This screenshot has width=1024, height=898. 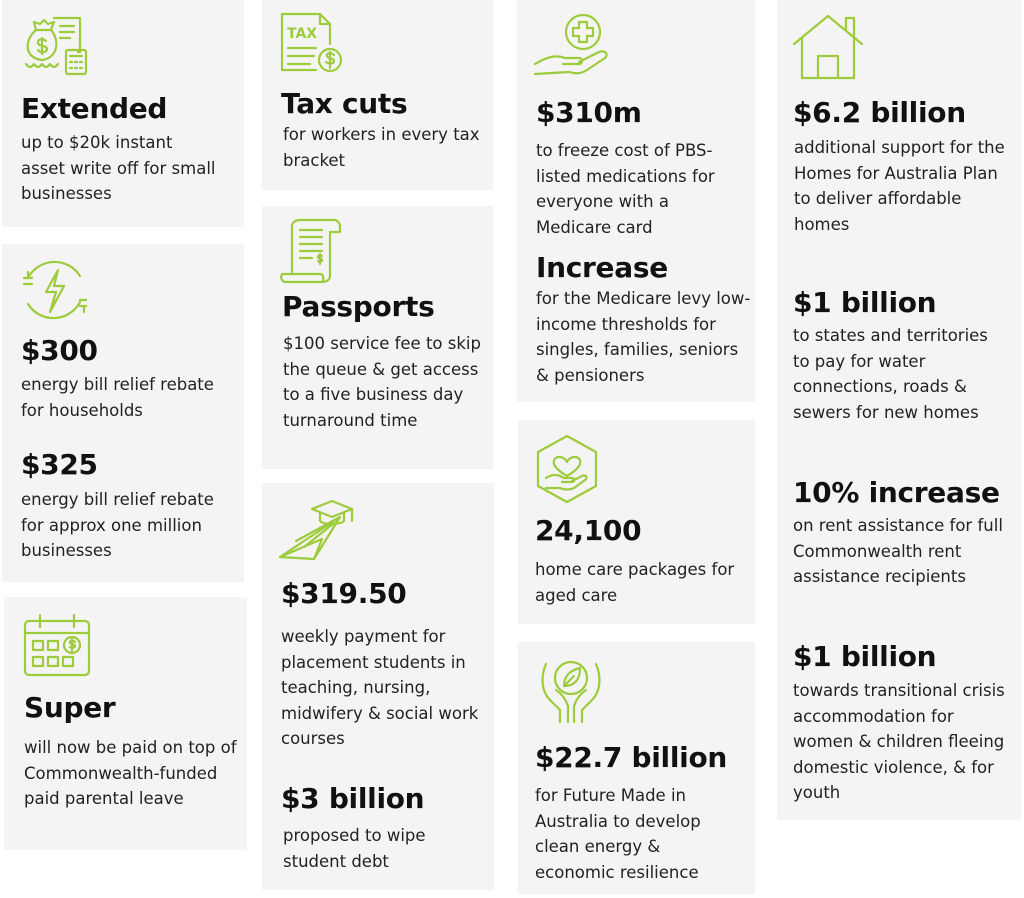 What do you see at coordinates (879, 112) in the screenshot?
I see `card-heading: $6.2 billion` at bounding box center [879, 112].